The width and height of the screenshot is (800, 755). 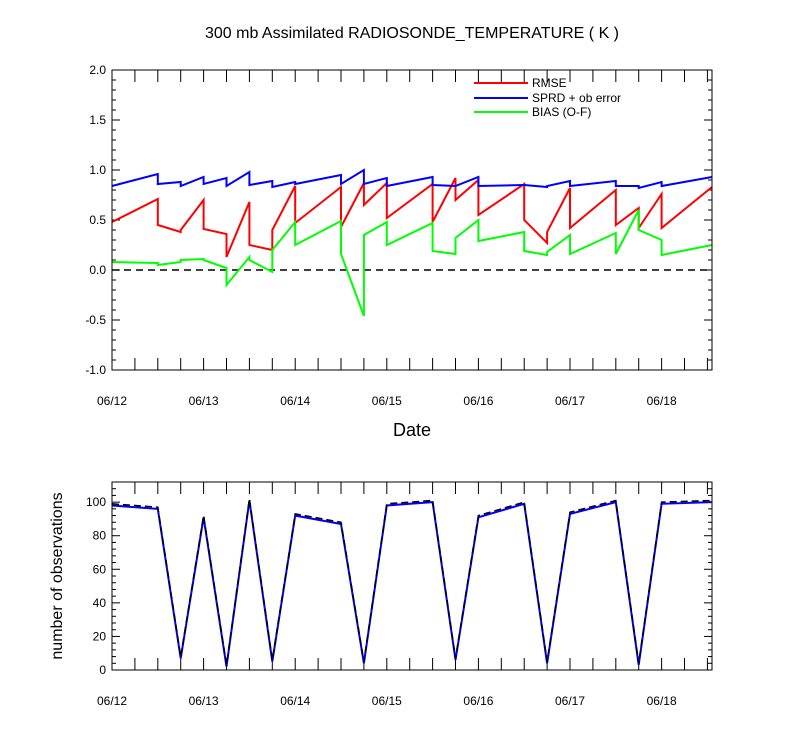 I want to click on series-line-sprd-ob-error, so click(x=412, y=179).